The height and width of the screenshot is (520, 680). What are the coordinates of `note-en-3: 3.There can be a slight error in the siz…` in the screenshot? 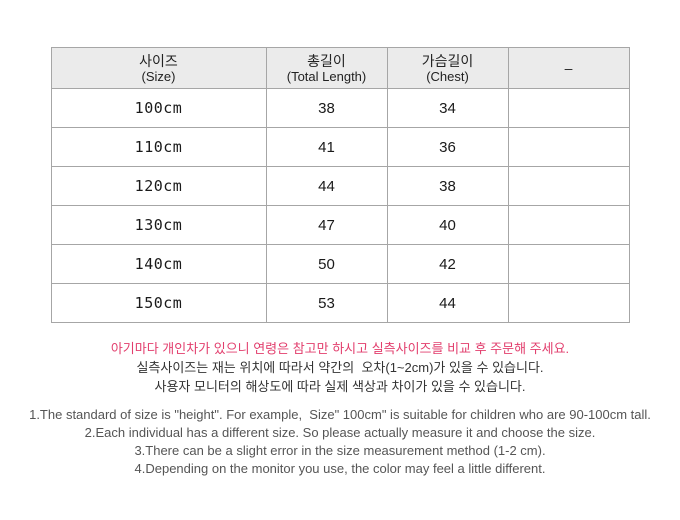 It's located at (340, 450).